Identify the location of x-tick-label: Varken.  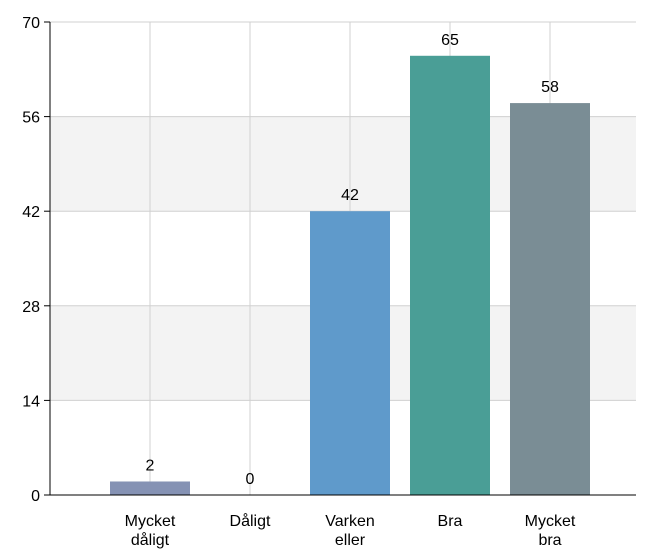
(350, 521).